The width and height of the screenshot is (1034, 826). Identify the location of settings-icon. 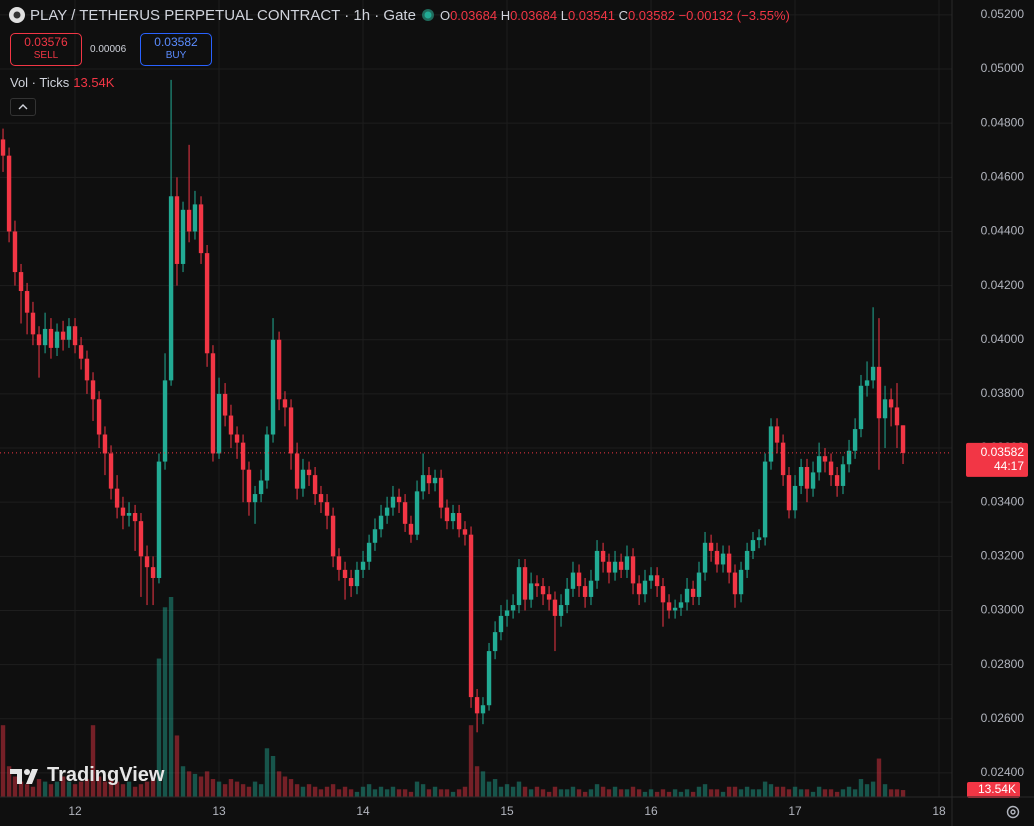
(1013, 812).